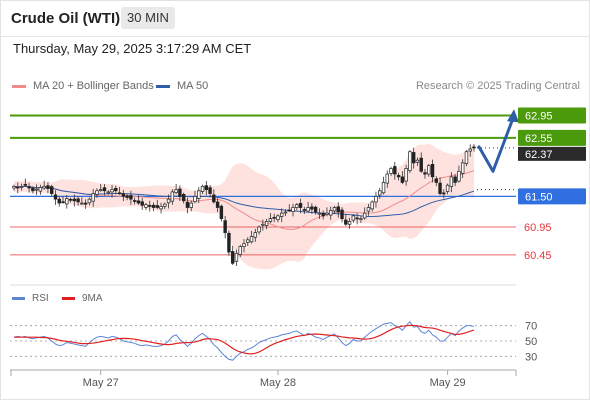 The height and width of the screenshot is (400, 590). What do you see at coordinates (30, 298) in the screenshot?
I see `legend-rsi: RSI` at bounding box center [30, 298].